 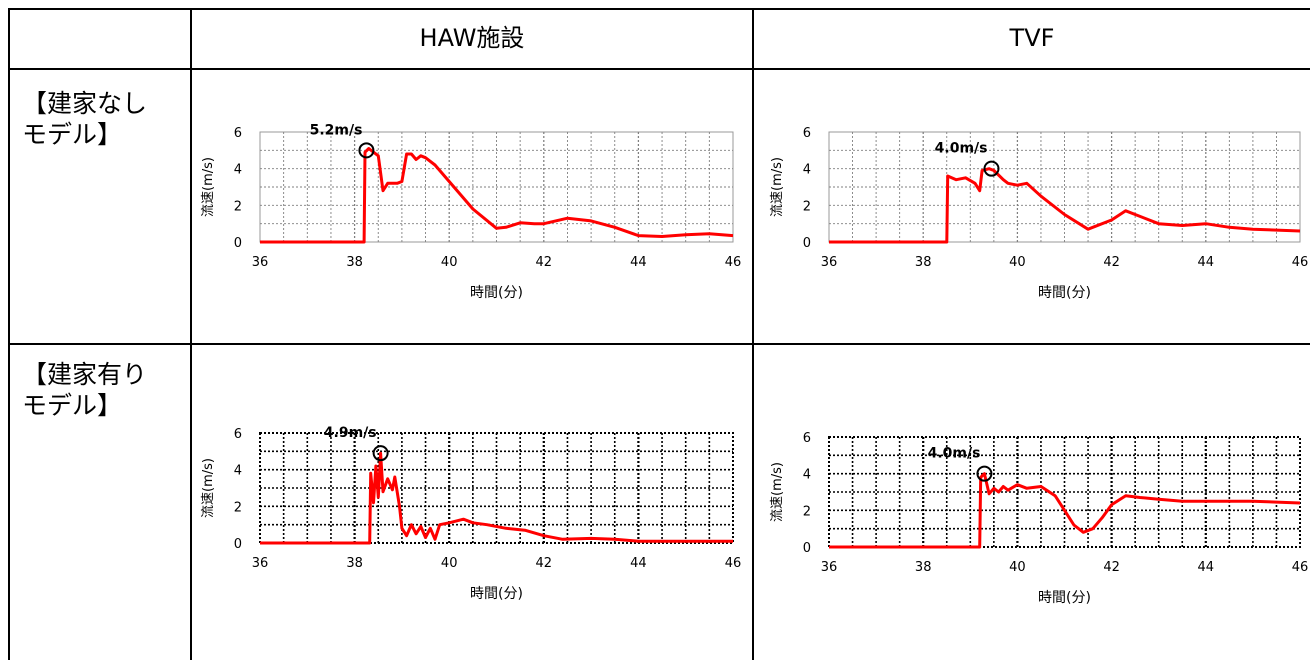 What do you see at coordinates (85, 119) in the screenshot?
I see `row-label-no-building: 【建家なし モデル】` at bounding box center [85, 119].